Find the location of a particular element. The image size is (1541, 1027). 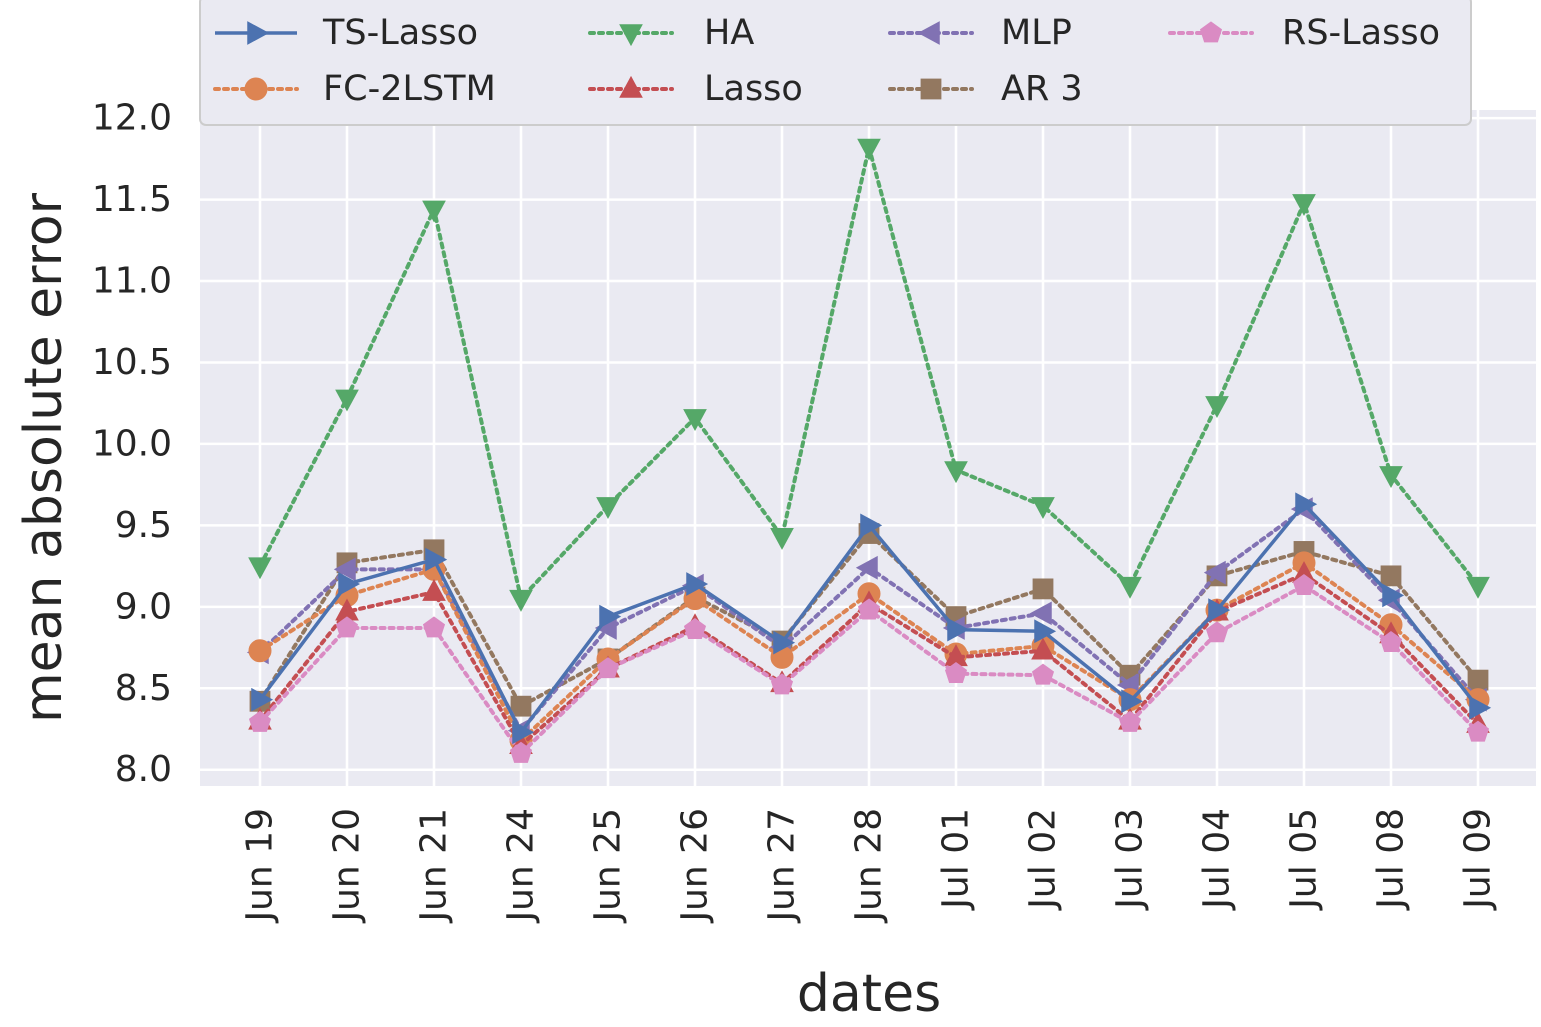

y-tick-labels: 8.0 8.5 9.0 9.5 10.0 10.5 11.0 11.5 12.0 is located at coordinates (132, 444).